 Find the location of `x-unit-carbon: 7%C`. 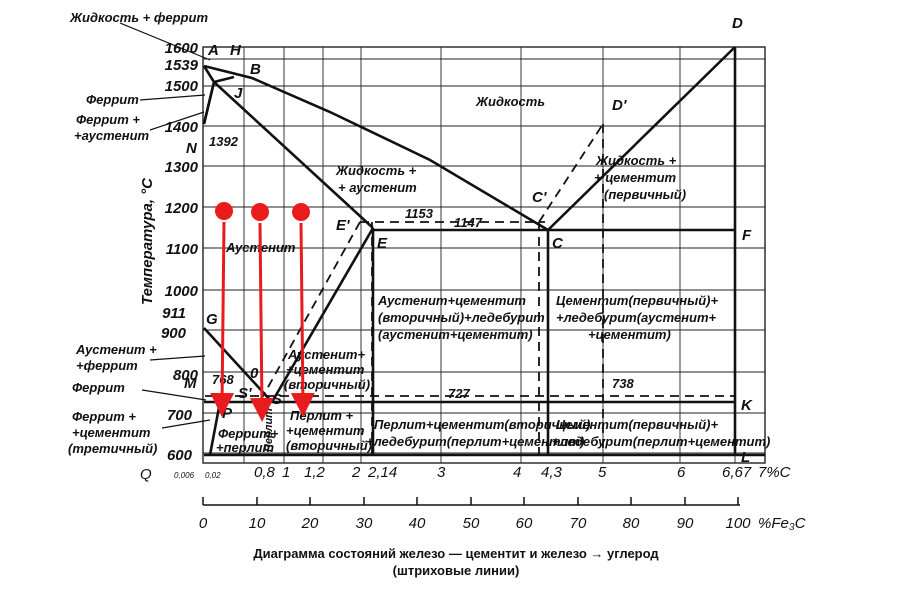

x-unit-carbon: 7%C is located at coordinates (774, 472).